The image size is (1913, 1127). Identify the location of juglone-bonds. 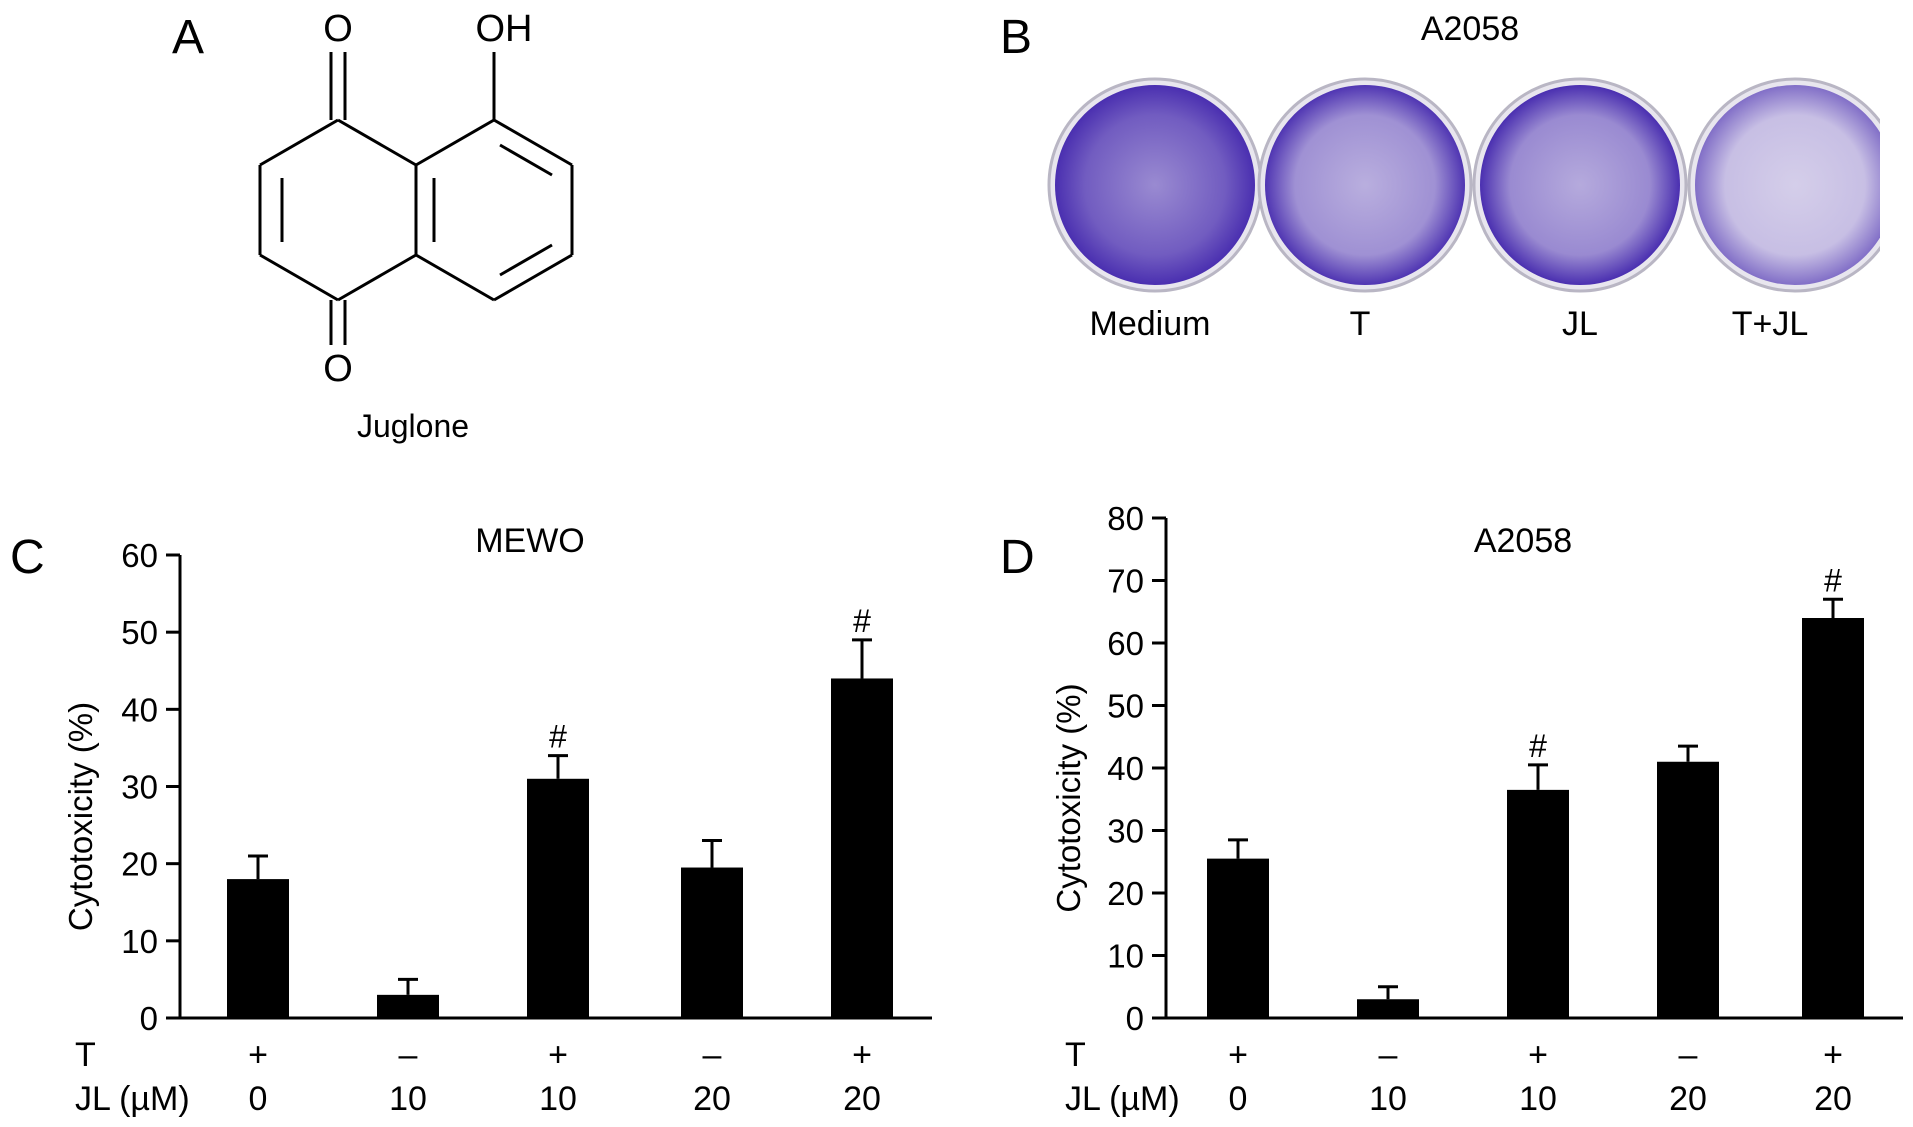
(416, 198).